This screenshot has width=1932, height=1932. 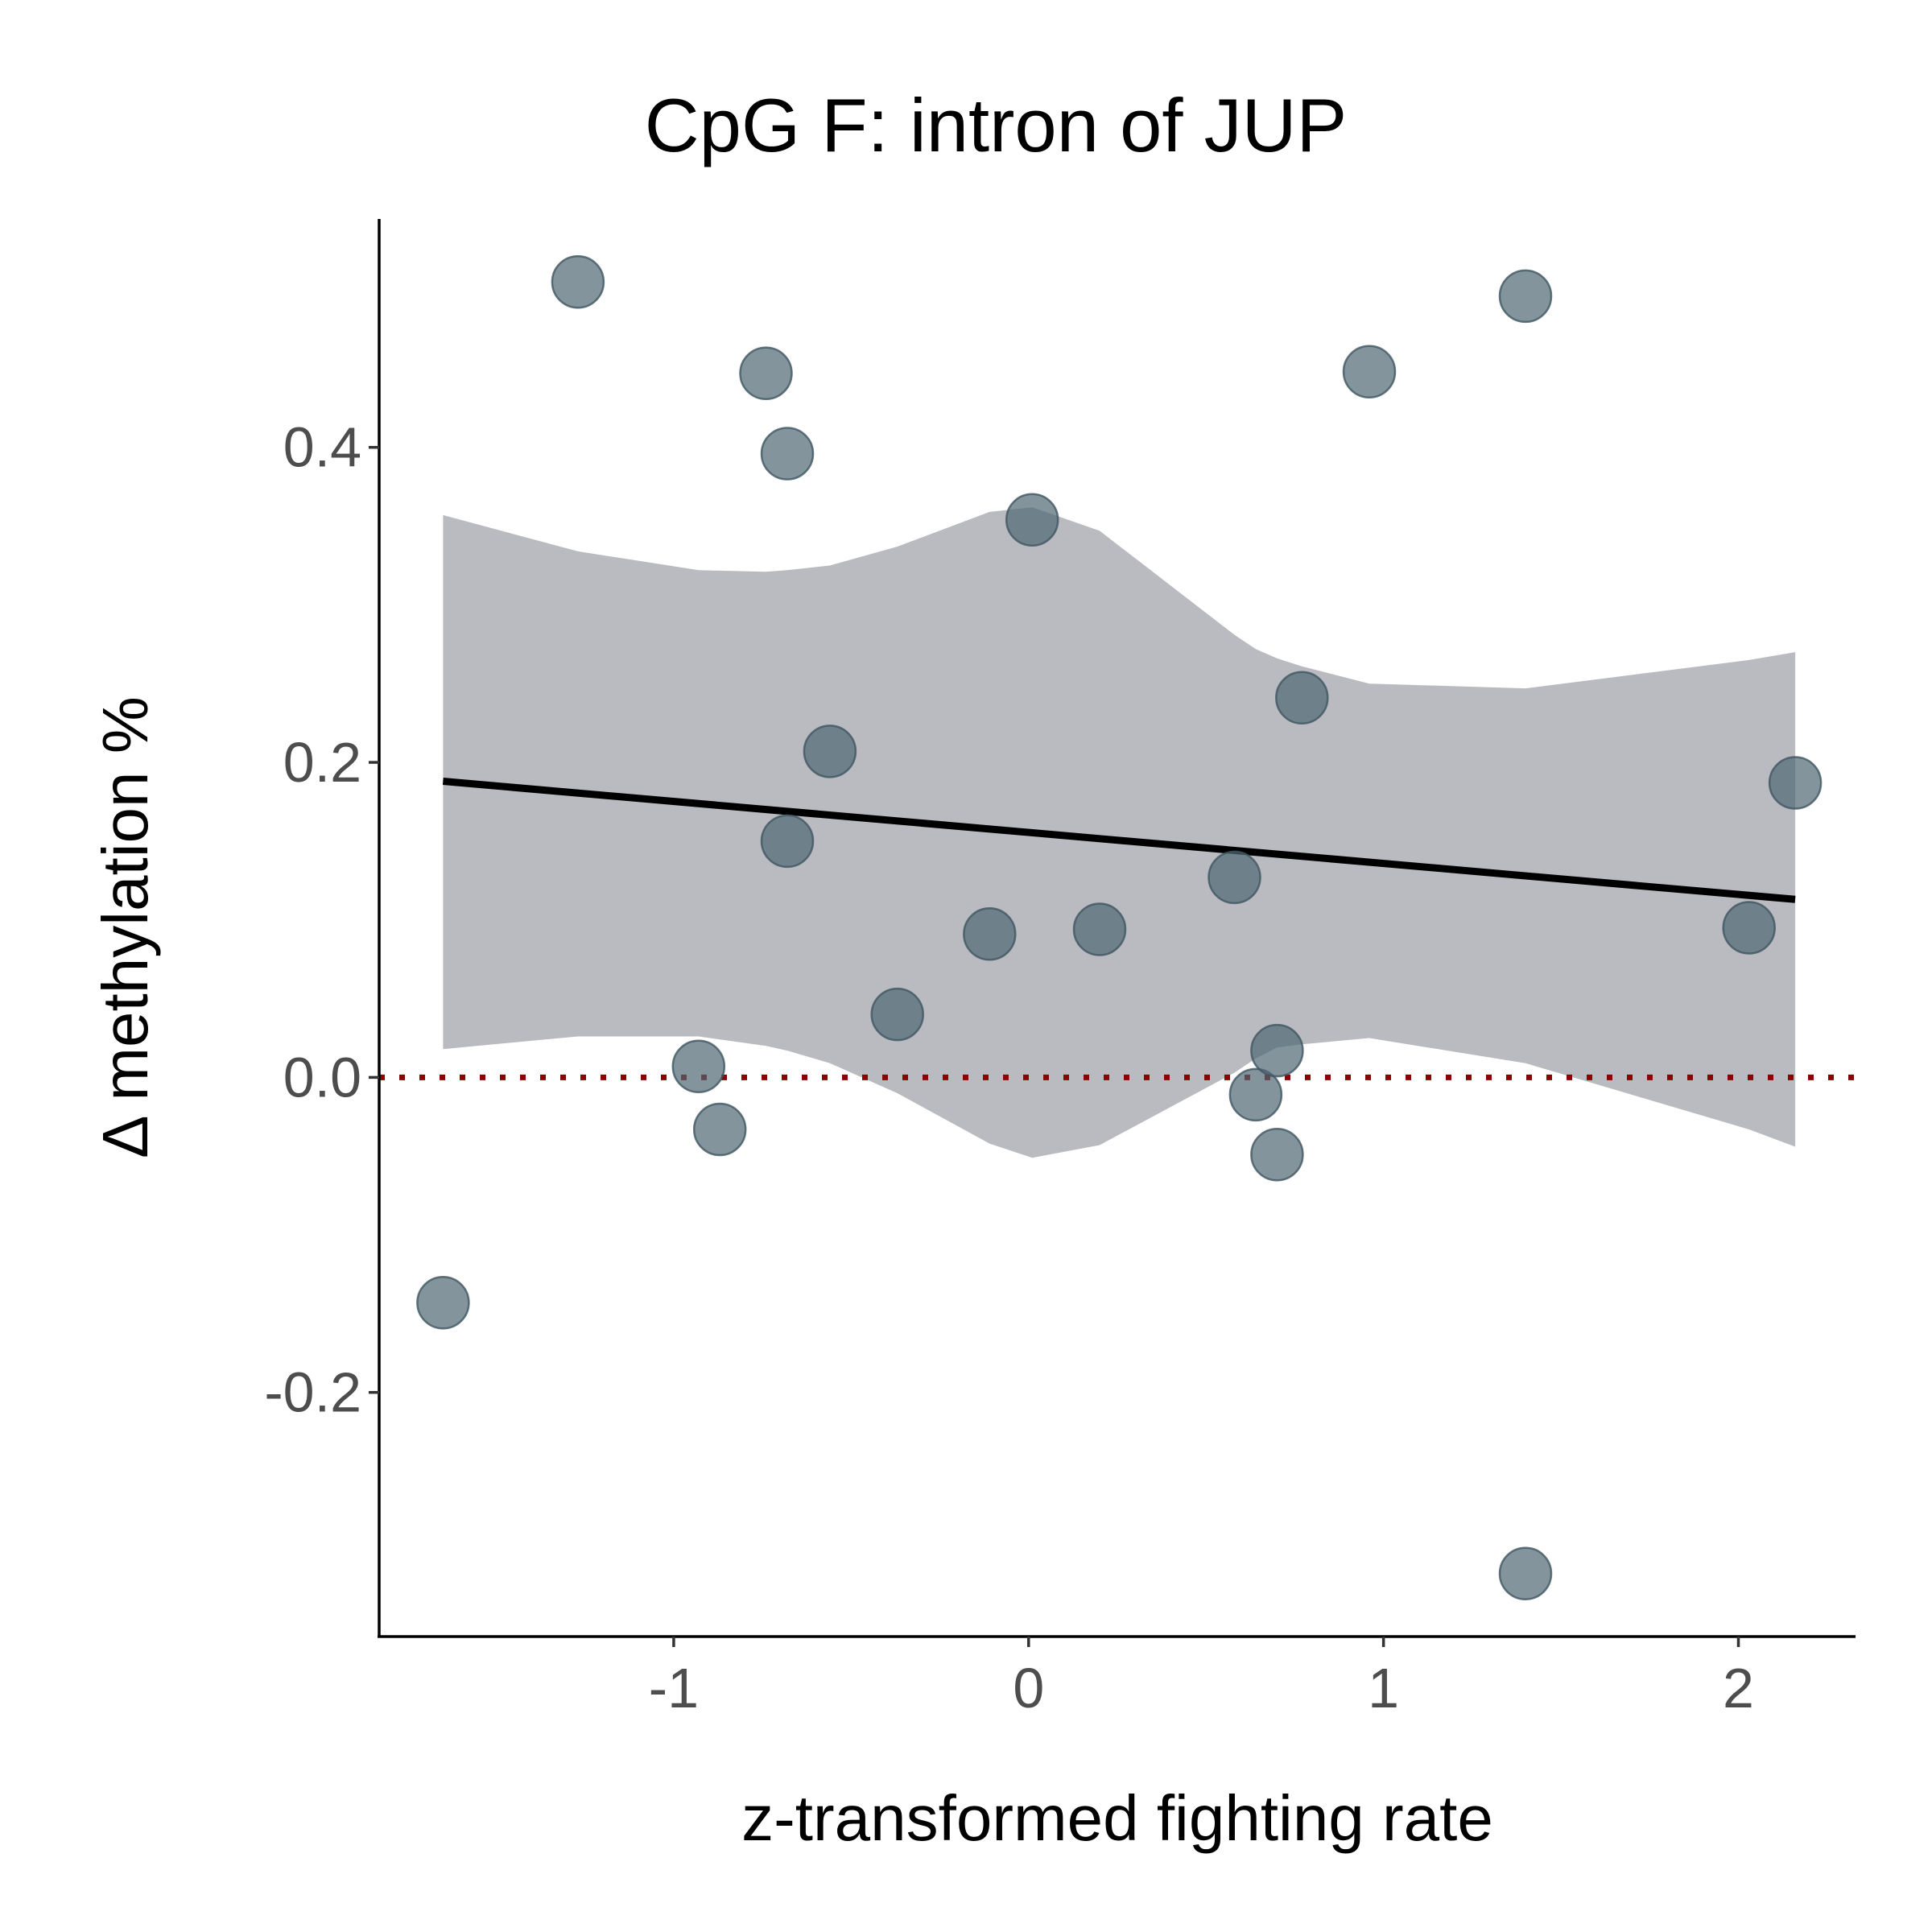 I want to click on x-axis-ticks: -1 0 1 2, so click(x=1201, y=1678).